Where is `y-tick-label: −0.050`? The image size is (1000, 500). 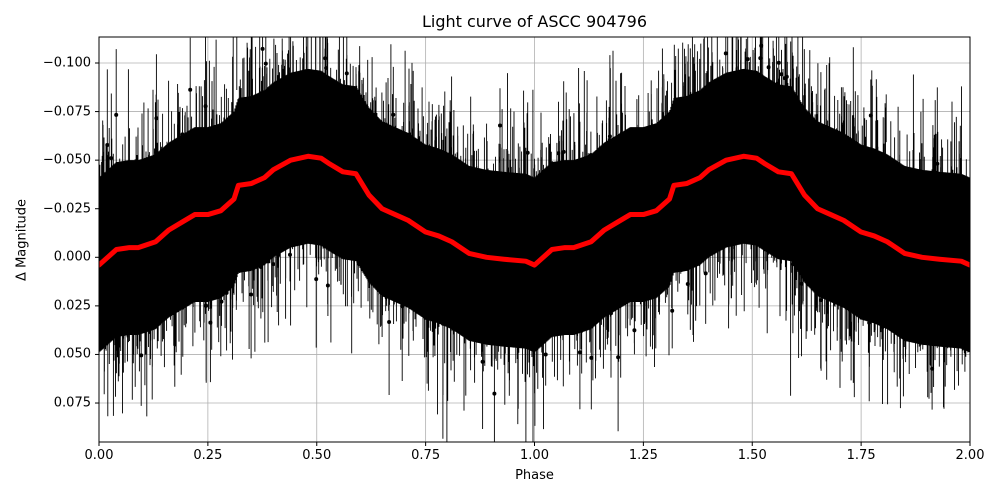 y-tick-label: −0.050 is located at coordinates (66, 160).